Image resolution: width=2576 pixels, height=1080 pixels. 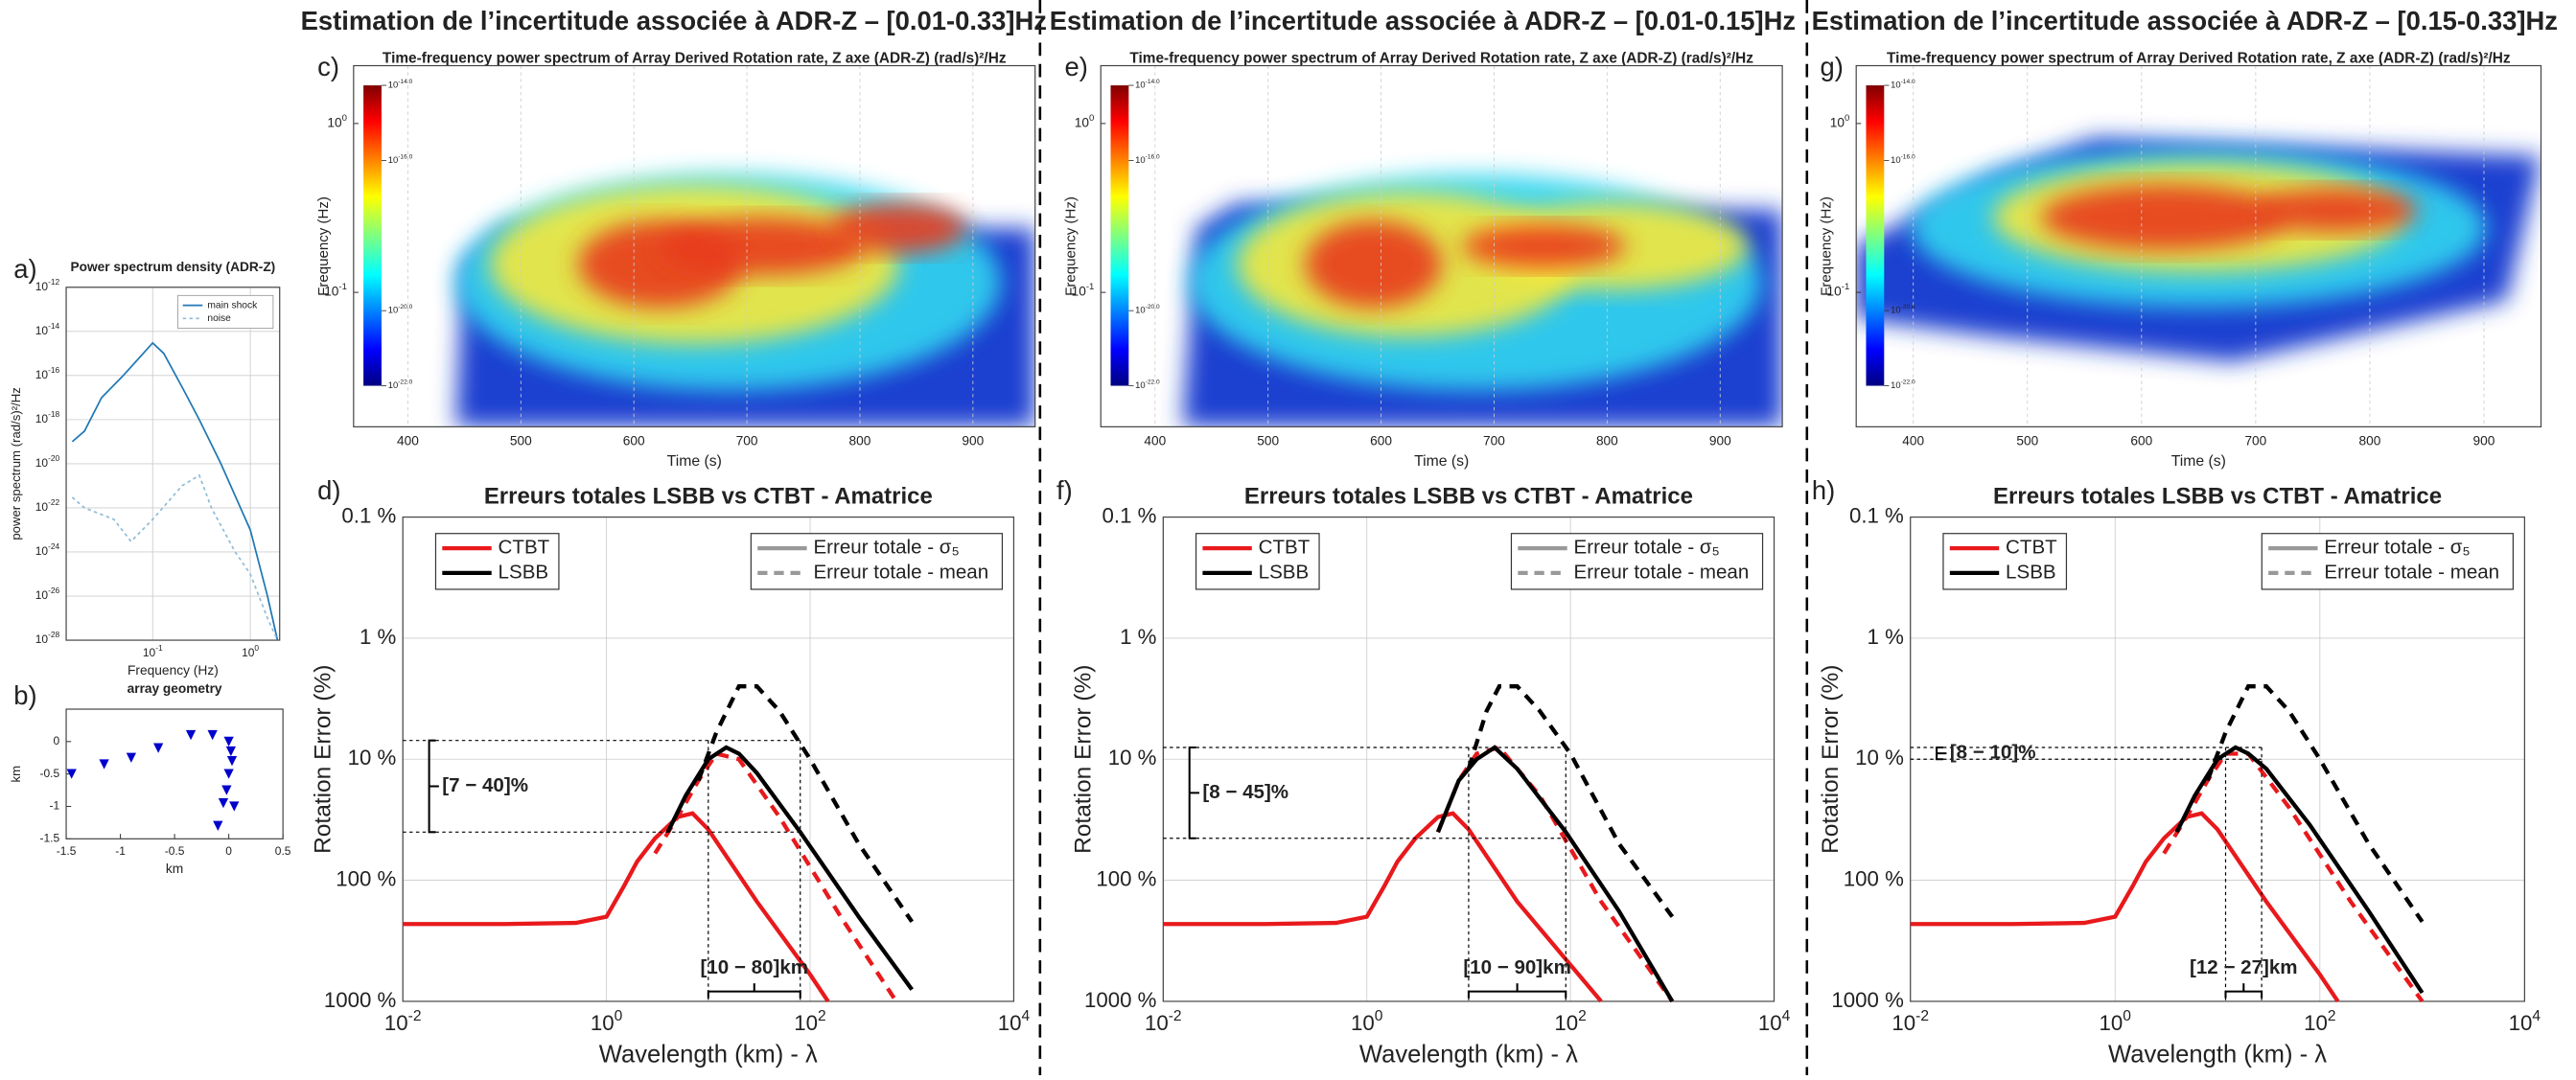 I want to click on y-tick-label: 100, so click(x=1840, y=121).